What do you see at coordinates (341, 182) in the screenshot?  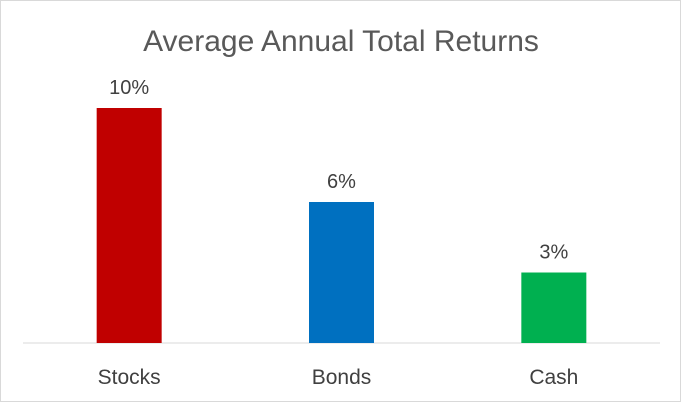 I see `data-label-bonds: 6%` at bounding box center [341, 182].